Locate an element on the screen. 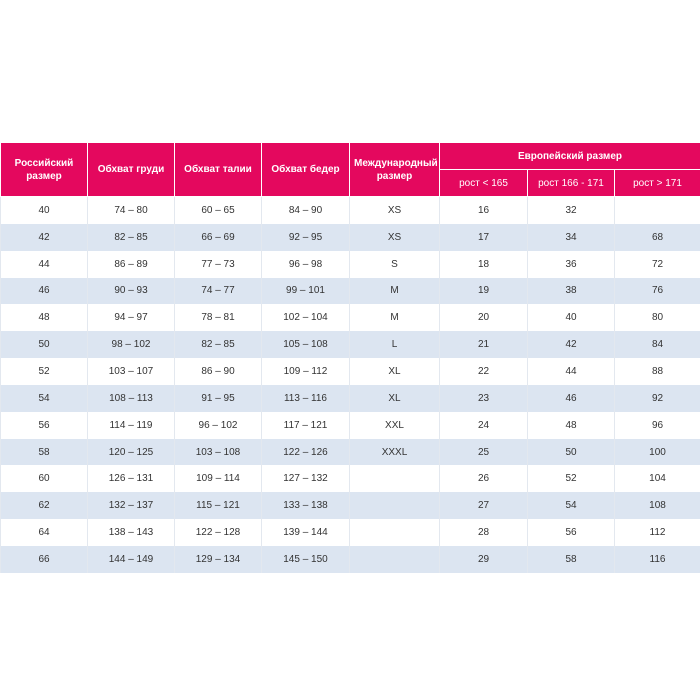 The height and width of the screenshot is (700, 700). table-cell: 36 is located at coordinates (571, 264).